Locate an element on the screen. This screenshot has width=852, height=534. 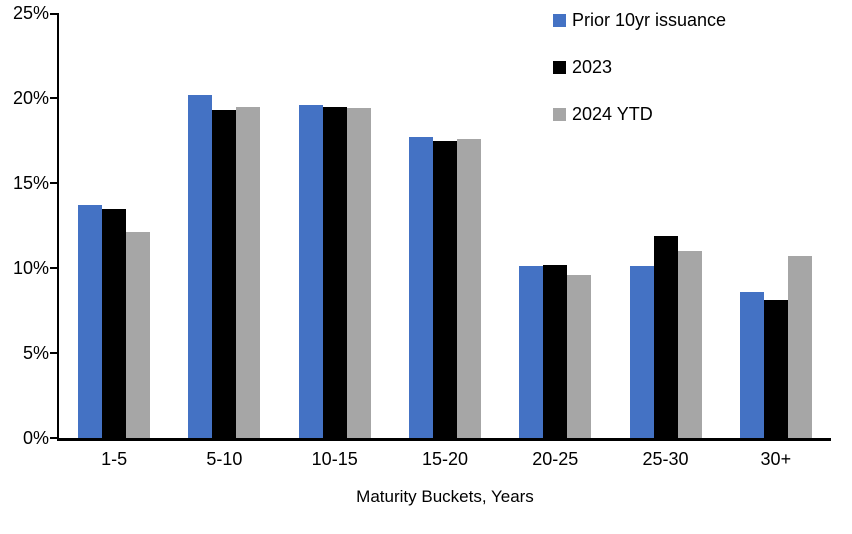
legend-item: Prior 10yr issuance is located at coordinates (639, 20).